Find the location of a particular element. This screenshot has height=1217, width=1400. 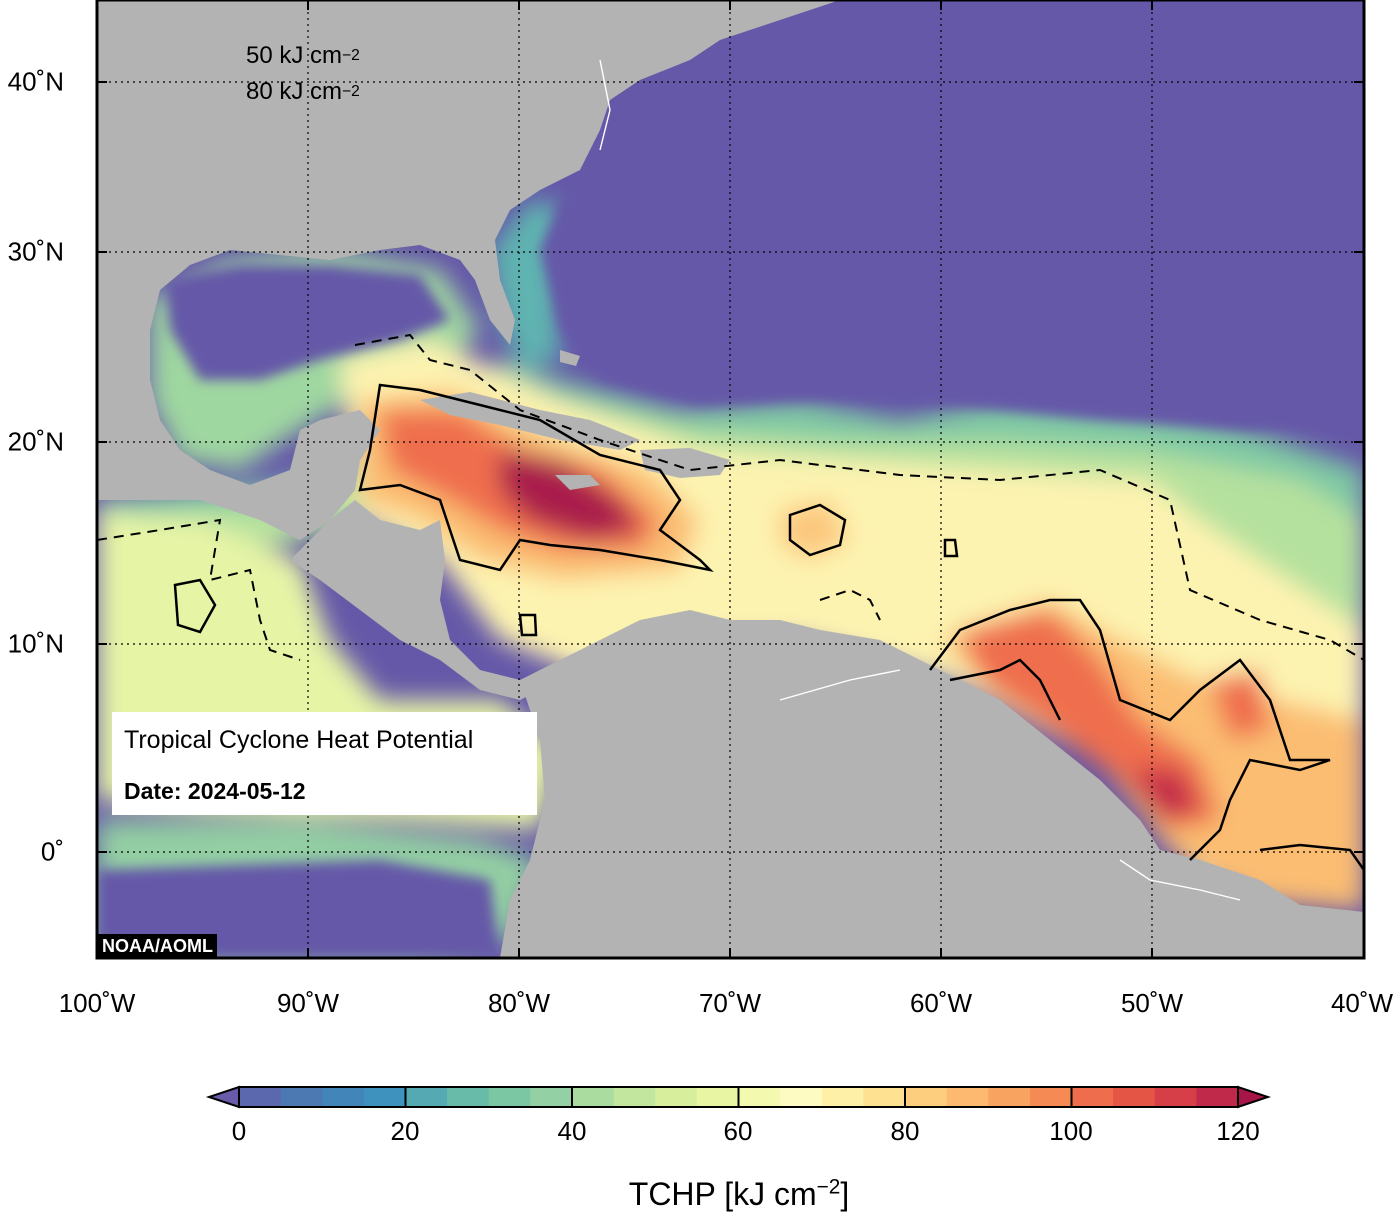

map-title: Tropical Cyclone Heat Potential is located at coordinates (299, 740).